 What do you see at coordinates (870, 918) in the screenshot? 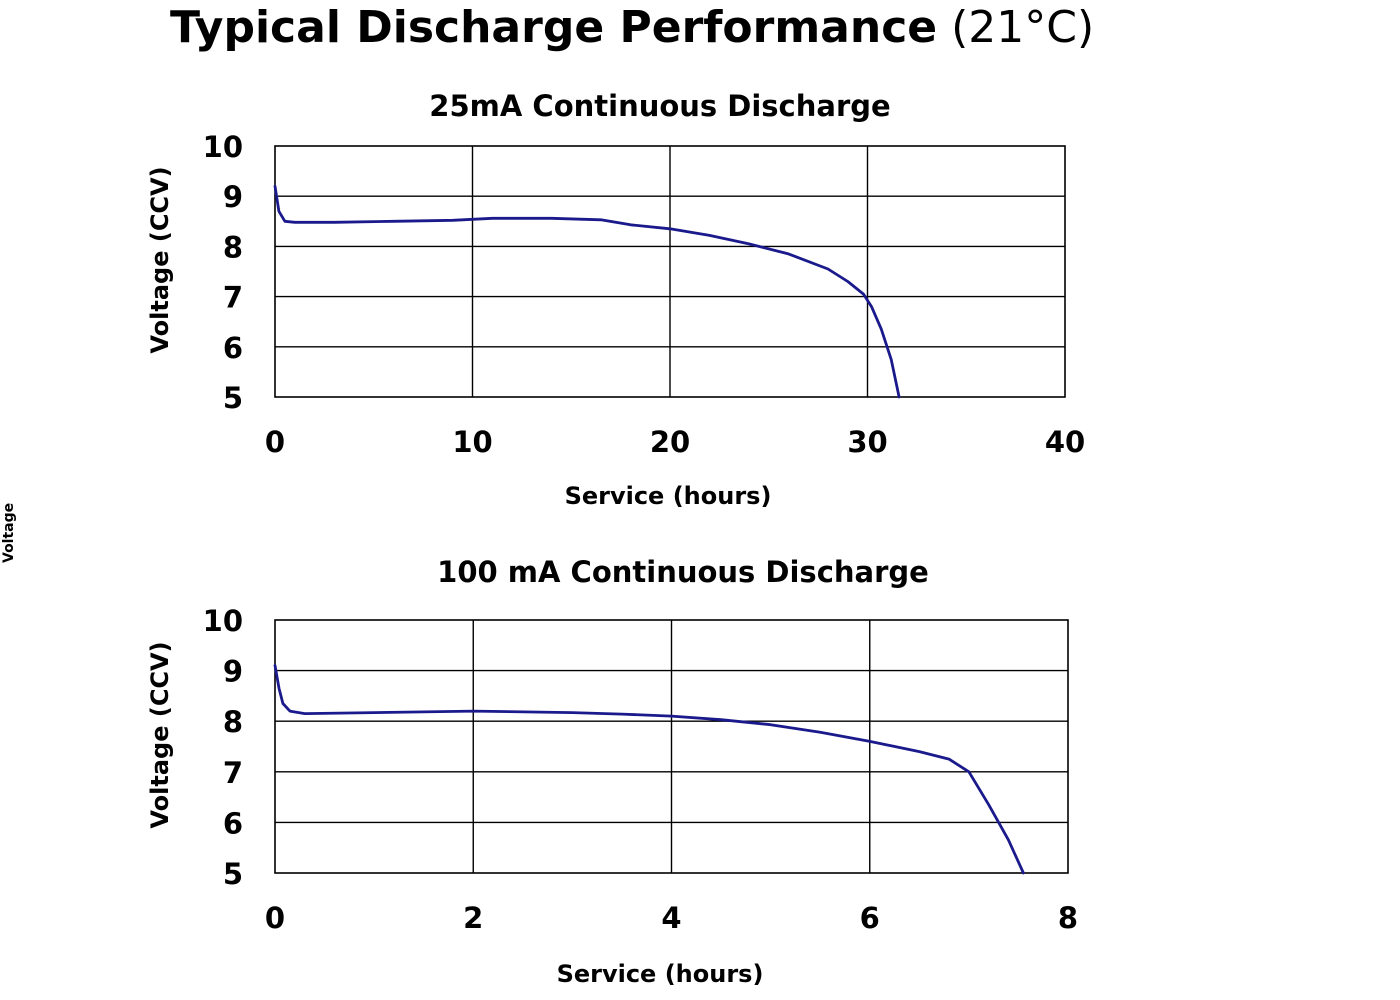
I see `x-tick-label: 6` at bounding box center [870, 918].